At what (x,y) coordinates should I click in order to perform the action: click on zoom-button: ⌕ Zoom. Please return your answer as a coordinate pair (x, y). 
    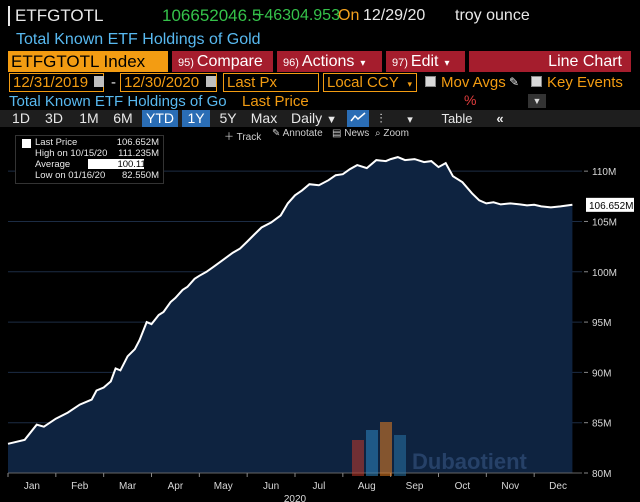
    Looking at the image, I should click on (392, 133).